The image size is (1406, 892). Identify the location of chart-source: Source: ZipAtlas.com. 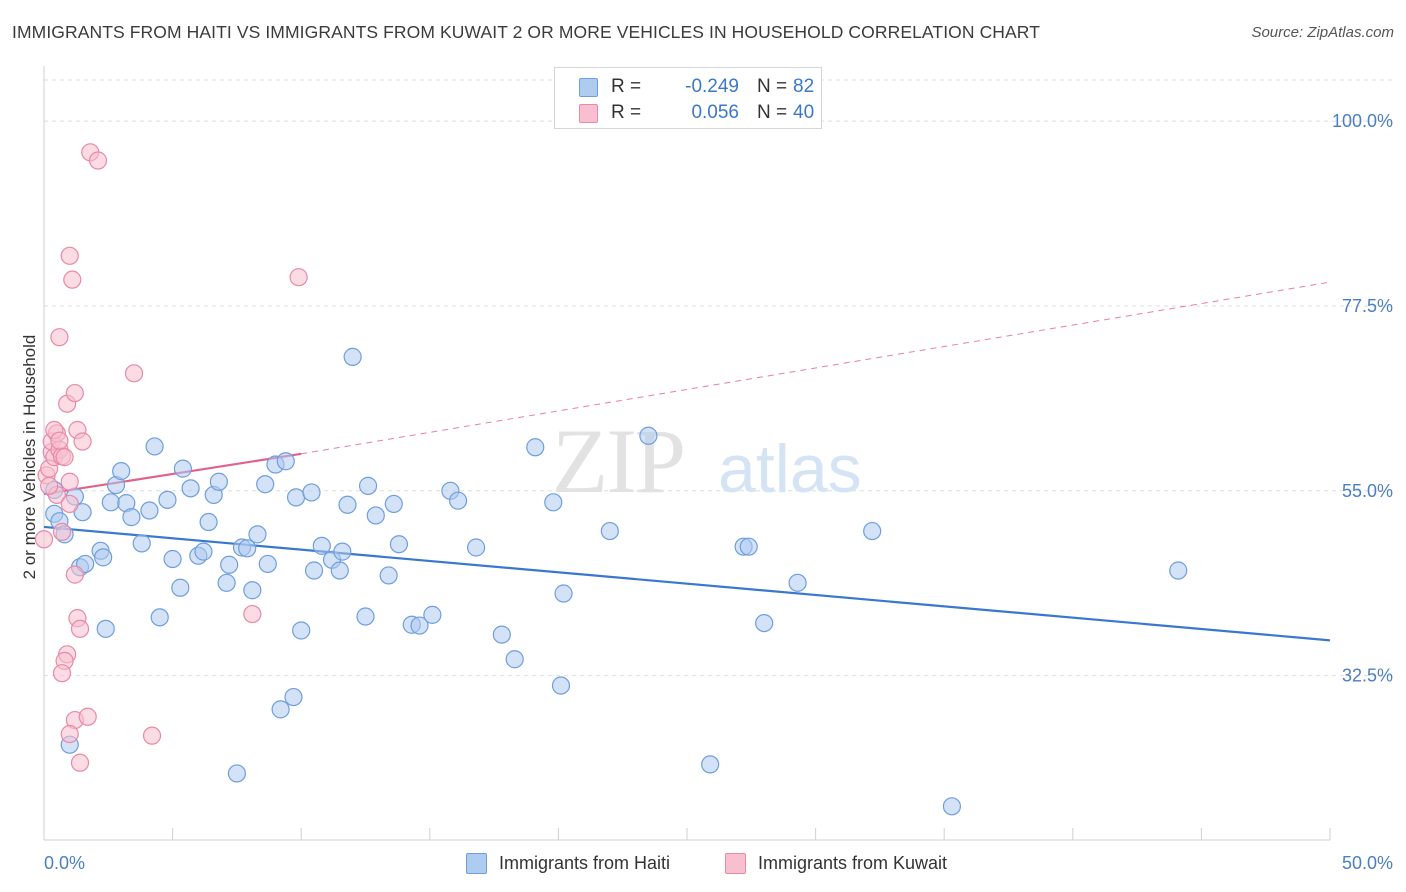
(1322, 32).